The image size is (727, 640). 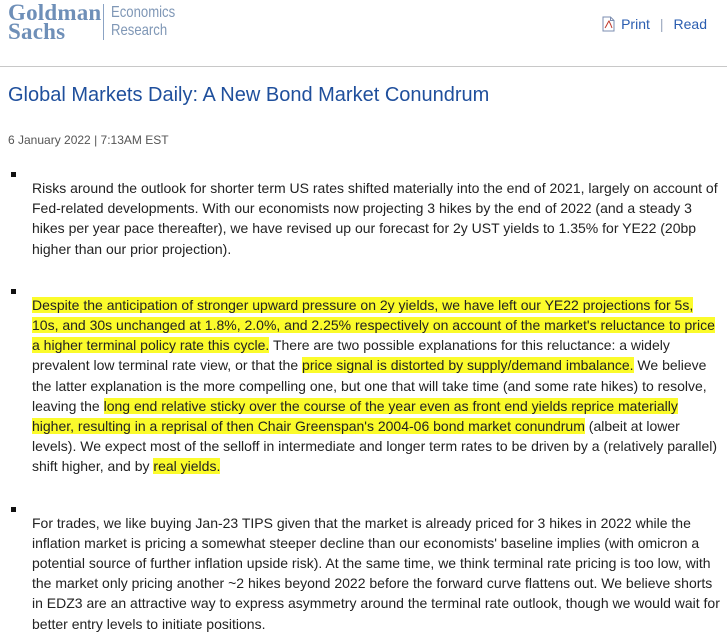 What do you see at coordinates (103, 22) in the screenshot?
I see `logo-divider` at bounding box center [103, 22].